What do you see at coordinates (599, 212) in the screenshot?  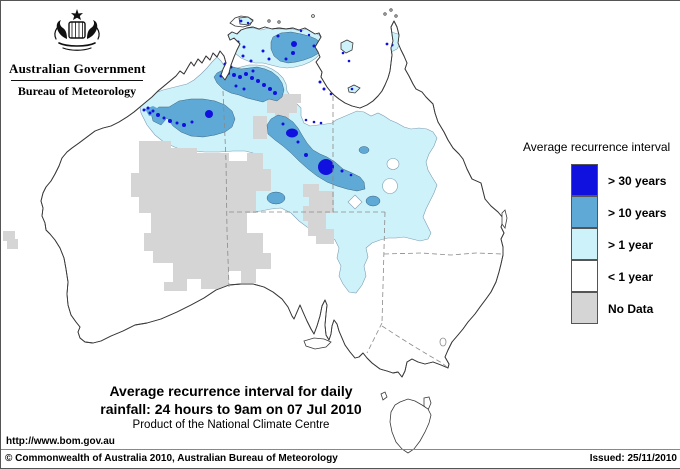 I see `legend-item: > 10 years` at bounding box center [599, 212].